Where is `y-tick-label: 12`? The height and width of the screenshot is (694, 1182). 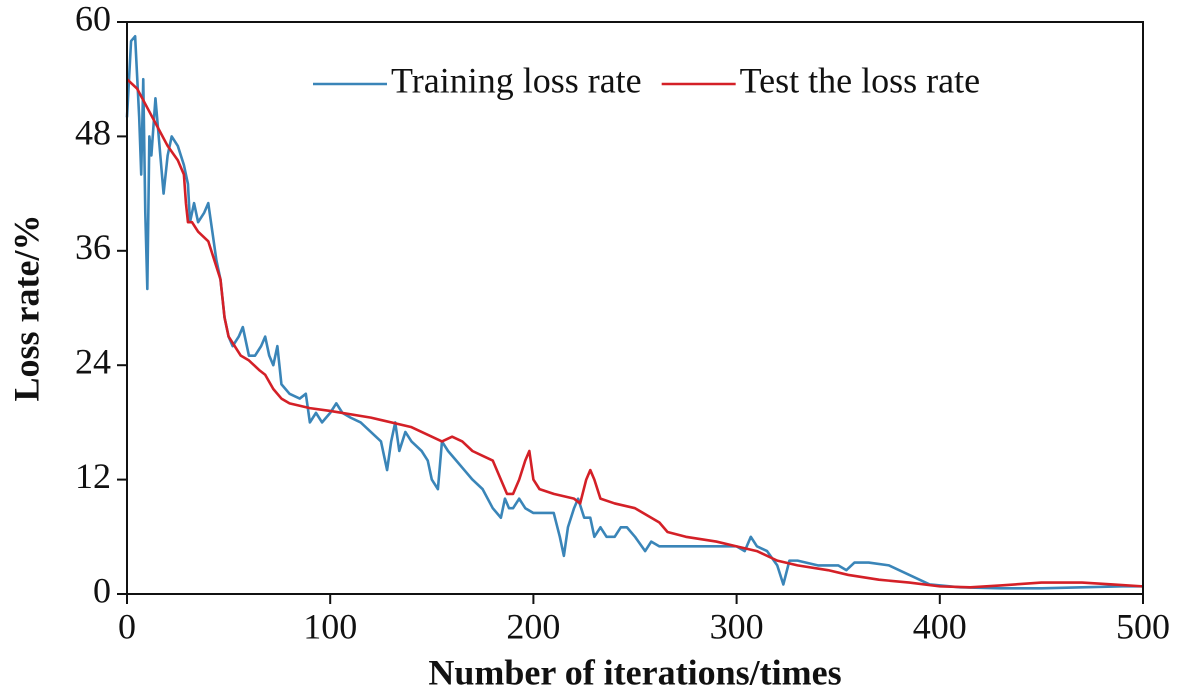 y-tick-label: 12 is located at coordinates (93, 476).